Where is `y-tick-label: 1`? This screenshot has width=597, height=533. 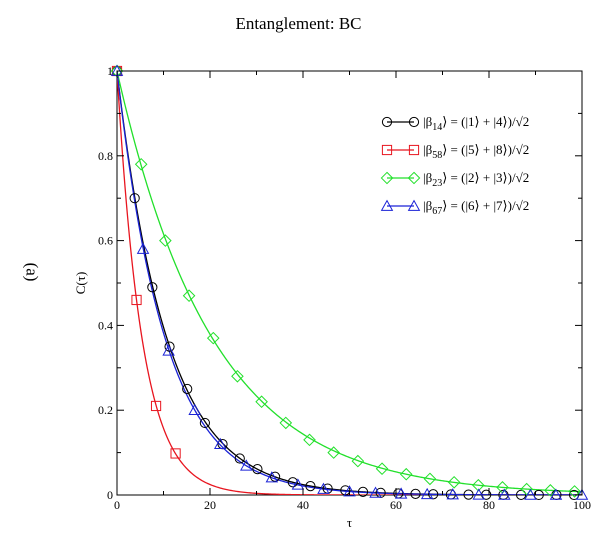 y-tick-label: 1 is located at coordinates (110, 71).